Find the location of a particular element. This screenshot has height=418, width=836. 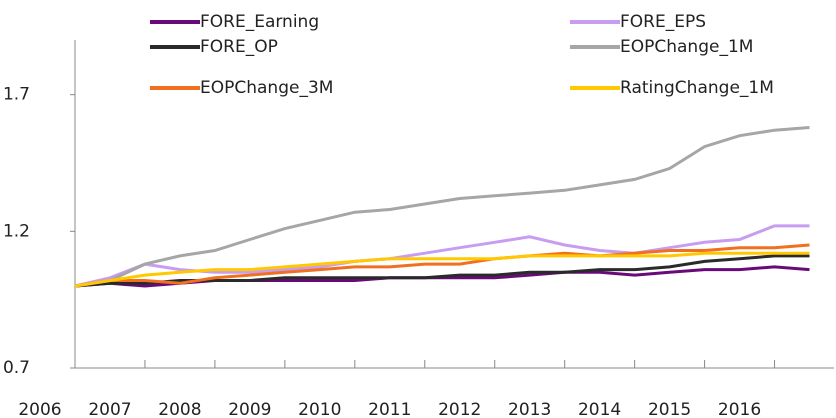

y-tick-label: 1.7 is located at coordinates (16, 95).